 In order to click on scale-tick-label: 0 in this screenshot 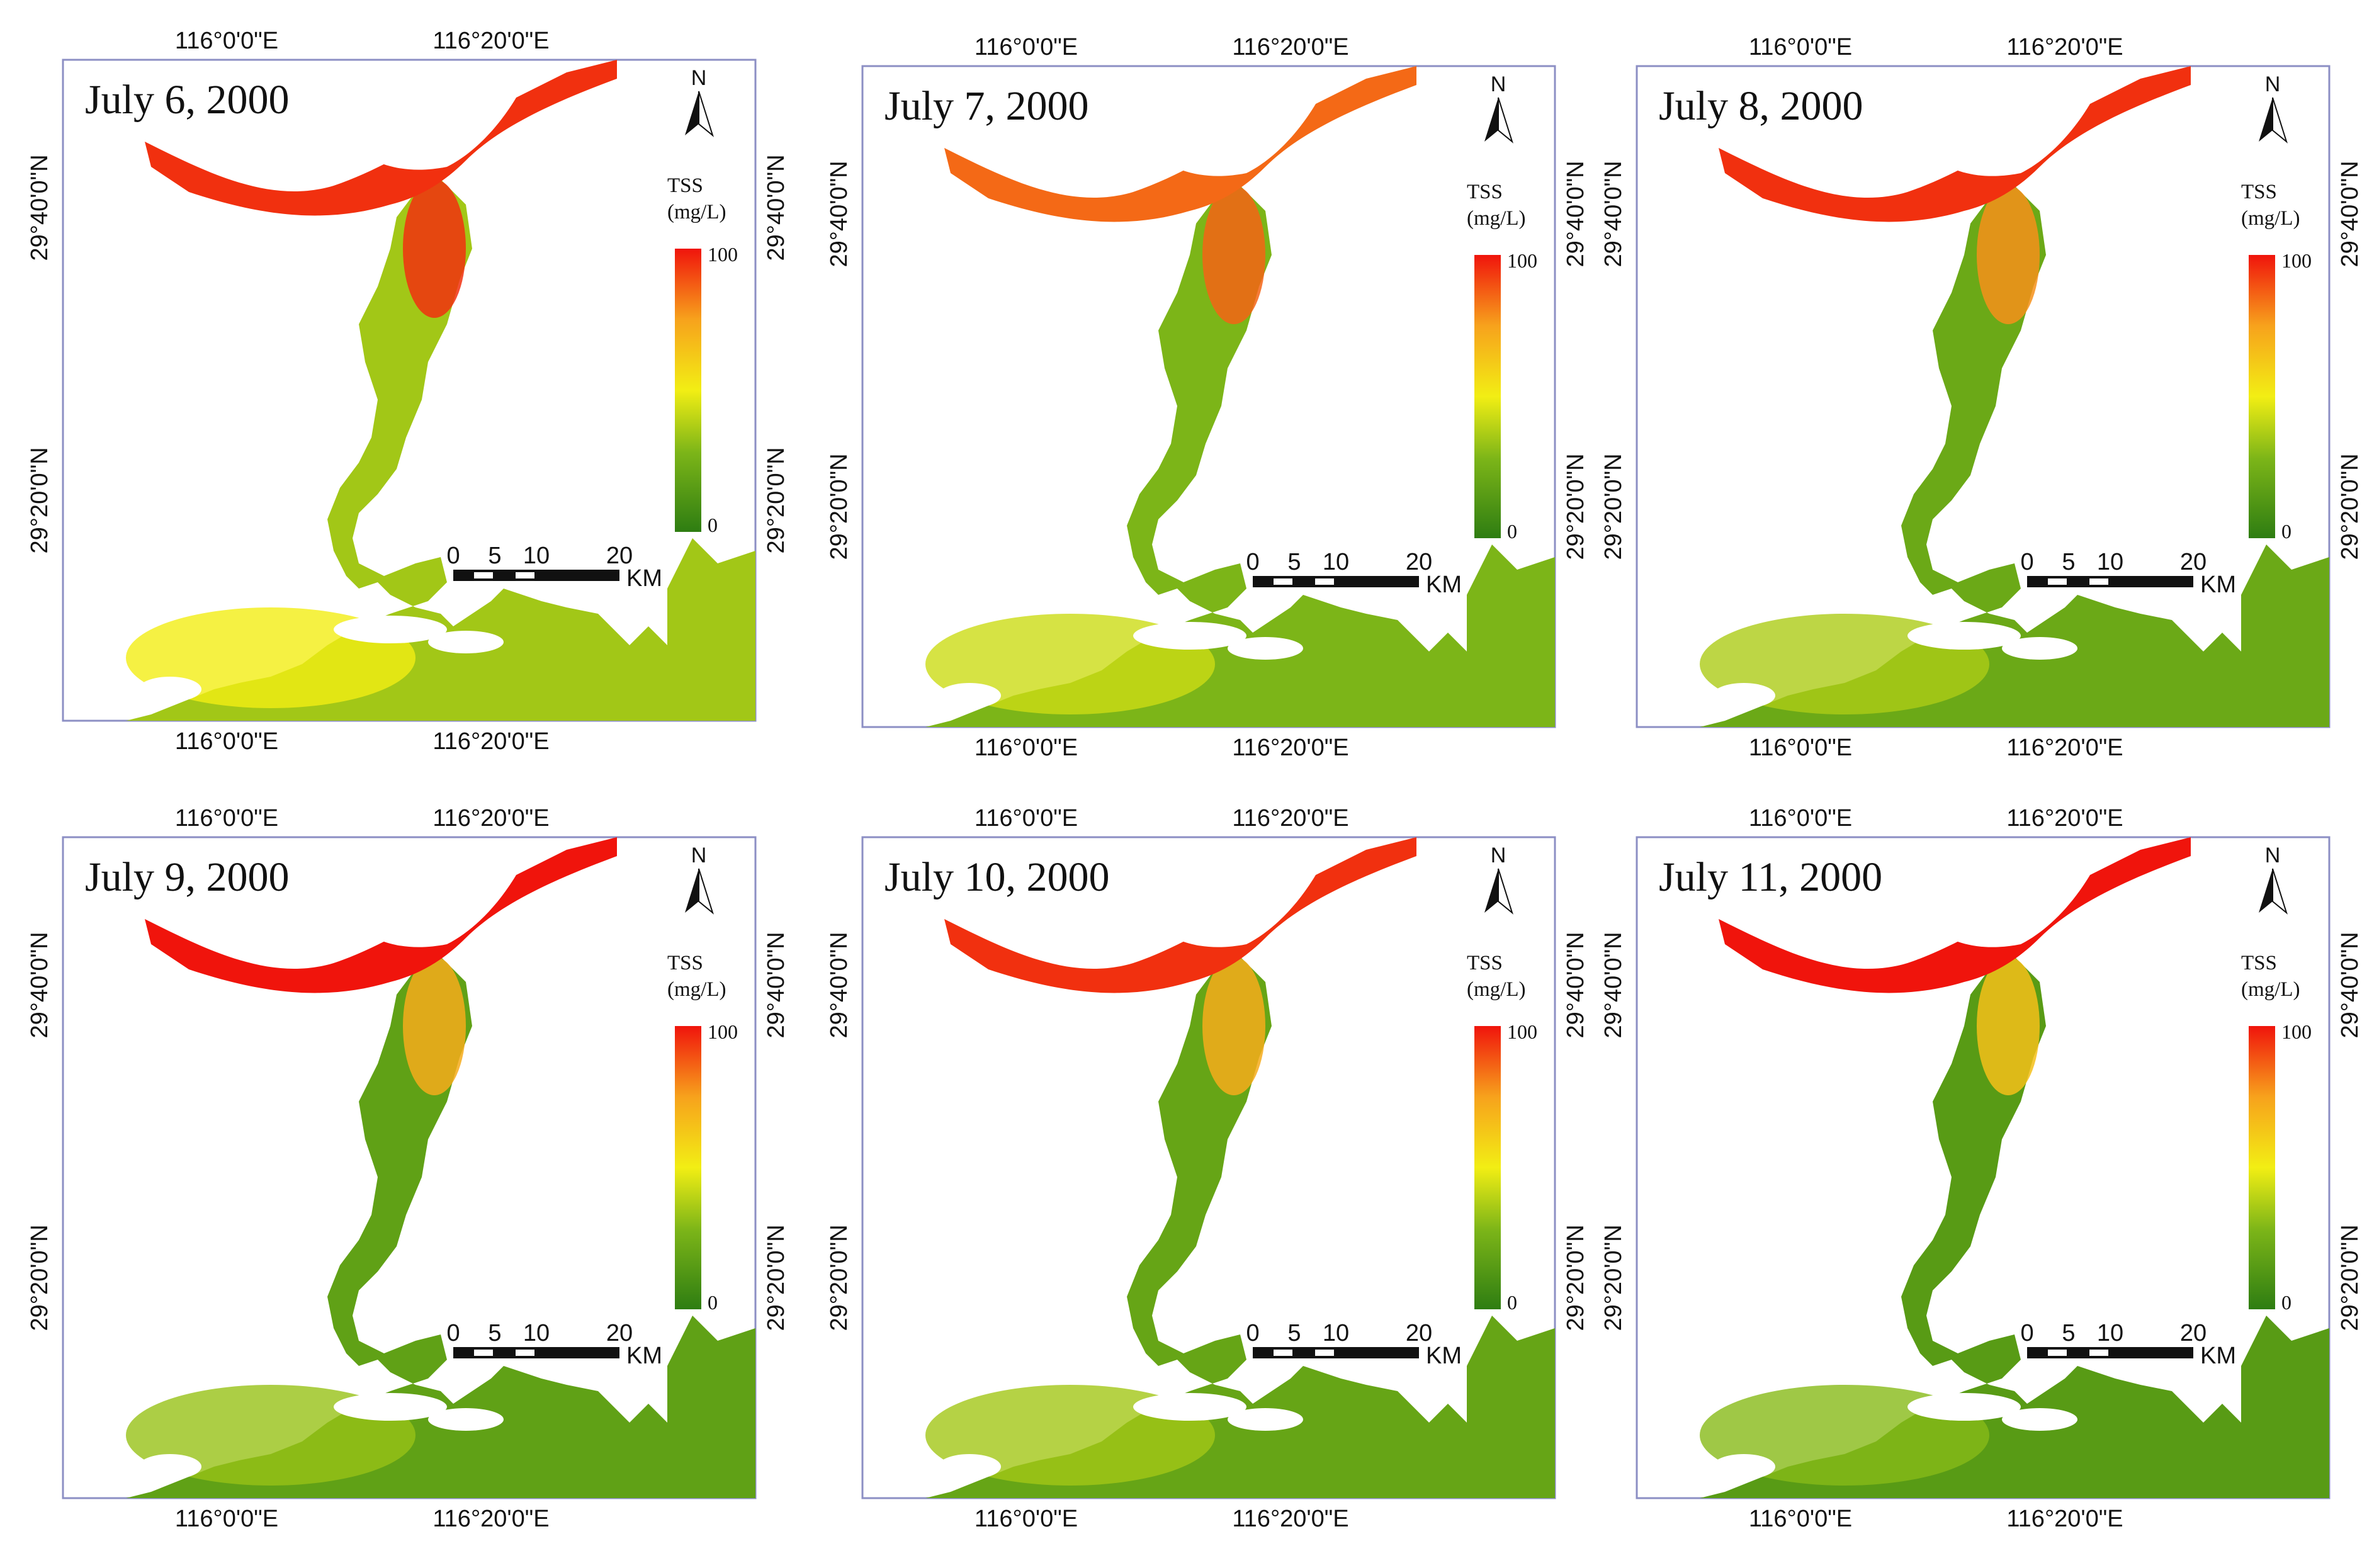, I will do `click(1252, 562)`.